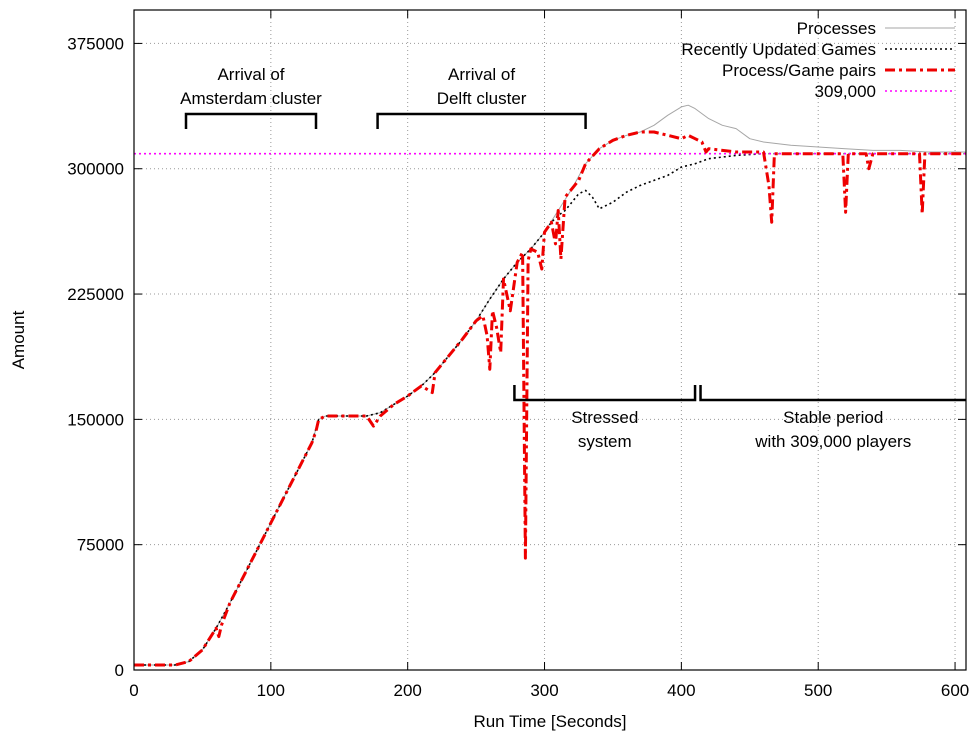 The height and width of the screenshot is (737, 976). Describe the element at coordinates (955, 690) in the screenshot. I see `x-tick-label: 600` at that location.